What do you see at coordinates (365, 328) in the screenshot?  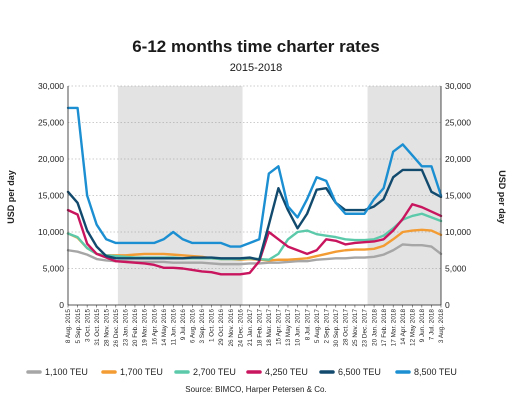 I see `x-tick-label: 23 Dec. 2017` at bounding box center [365, 328].